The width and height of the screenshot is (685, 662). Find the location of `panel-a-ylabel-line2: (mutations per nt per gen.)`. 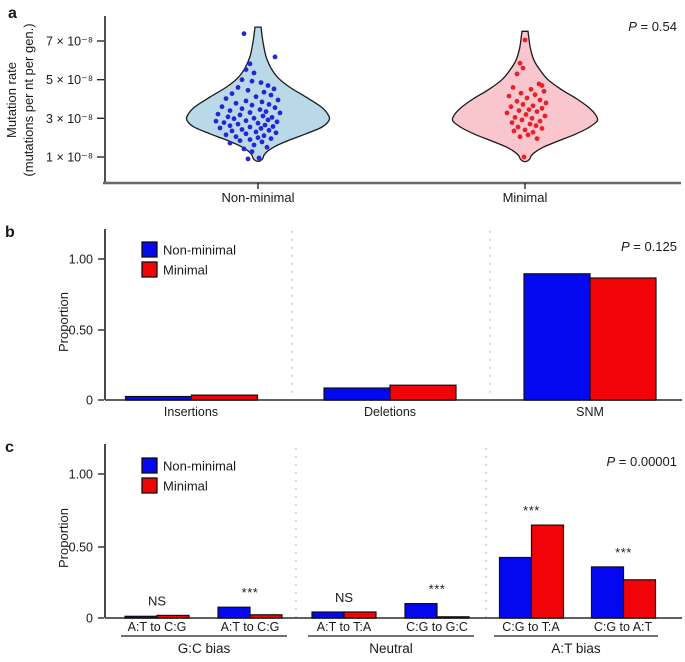

panel-a-ylabel-line2: (mutations per nt per gen.) is located at coordinates (28, 99).